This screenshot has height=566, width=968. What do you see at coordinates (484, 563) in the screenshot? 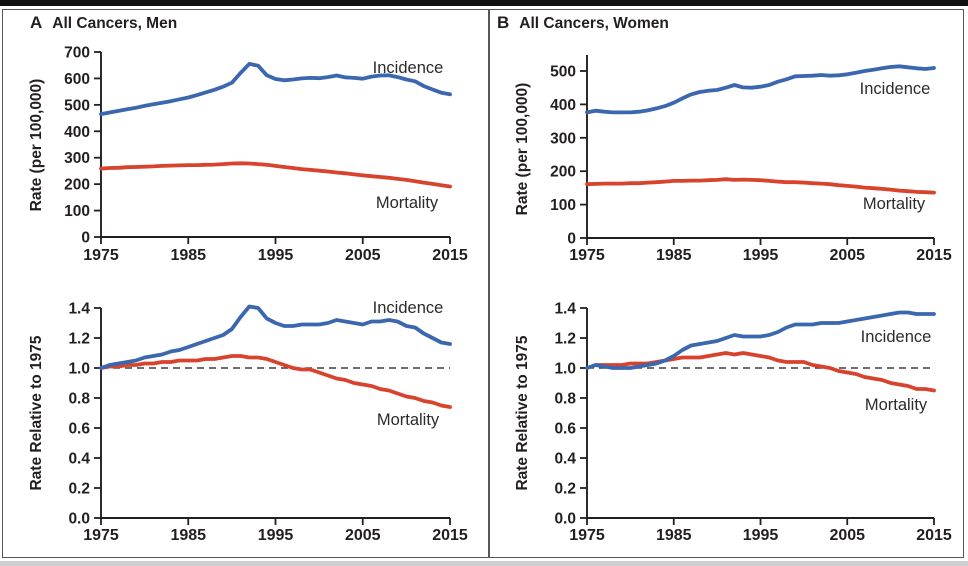
I see `bottom-rule` at bounding box center [484, 563].